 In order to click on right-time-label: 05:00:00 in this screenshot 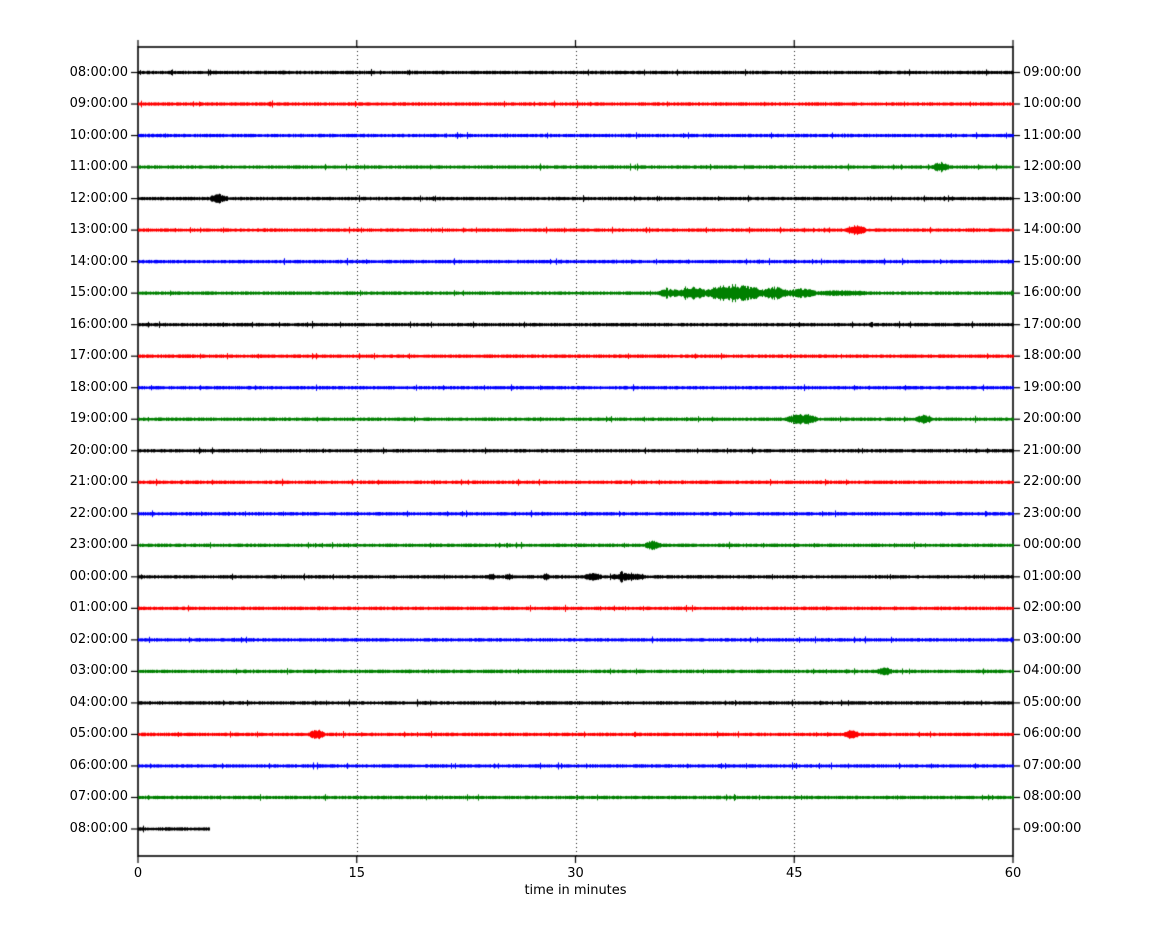, I will do `click(1052, 702)`.